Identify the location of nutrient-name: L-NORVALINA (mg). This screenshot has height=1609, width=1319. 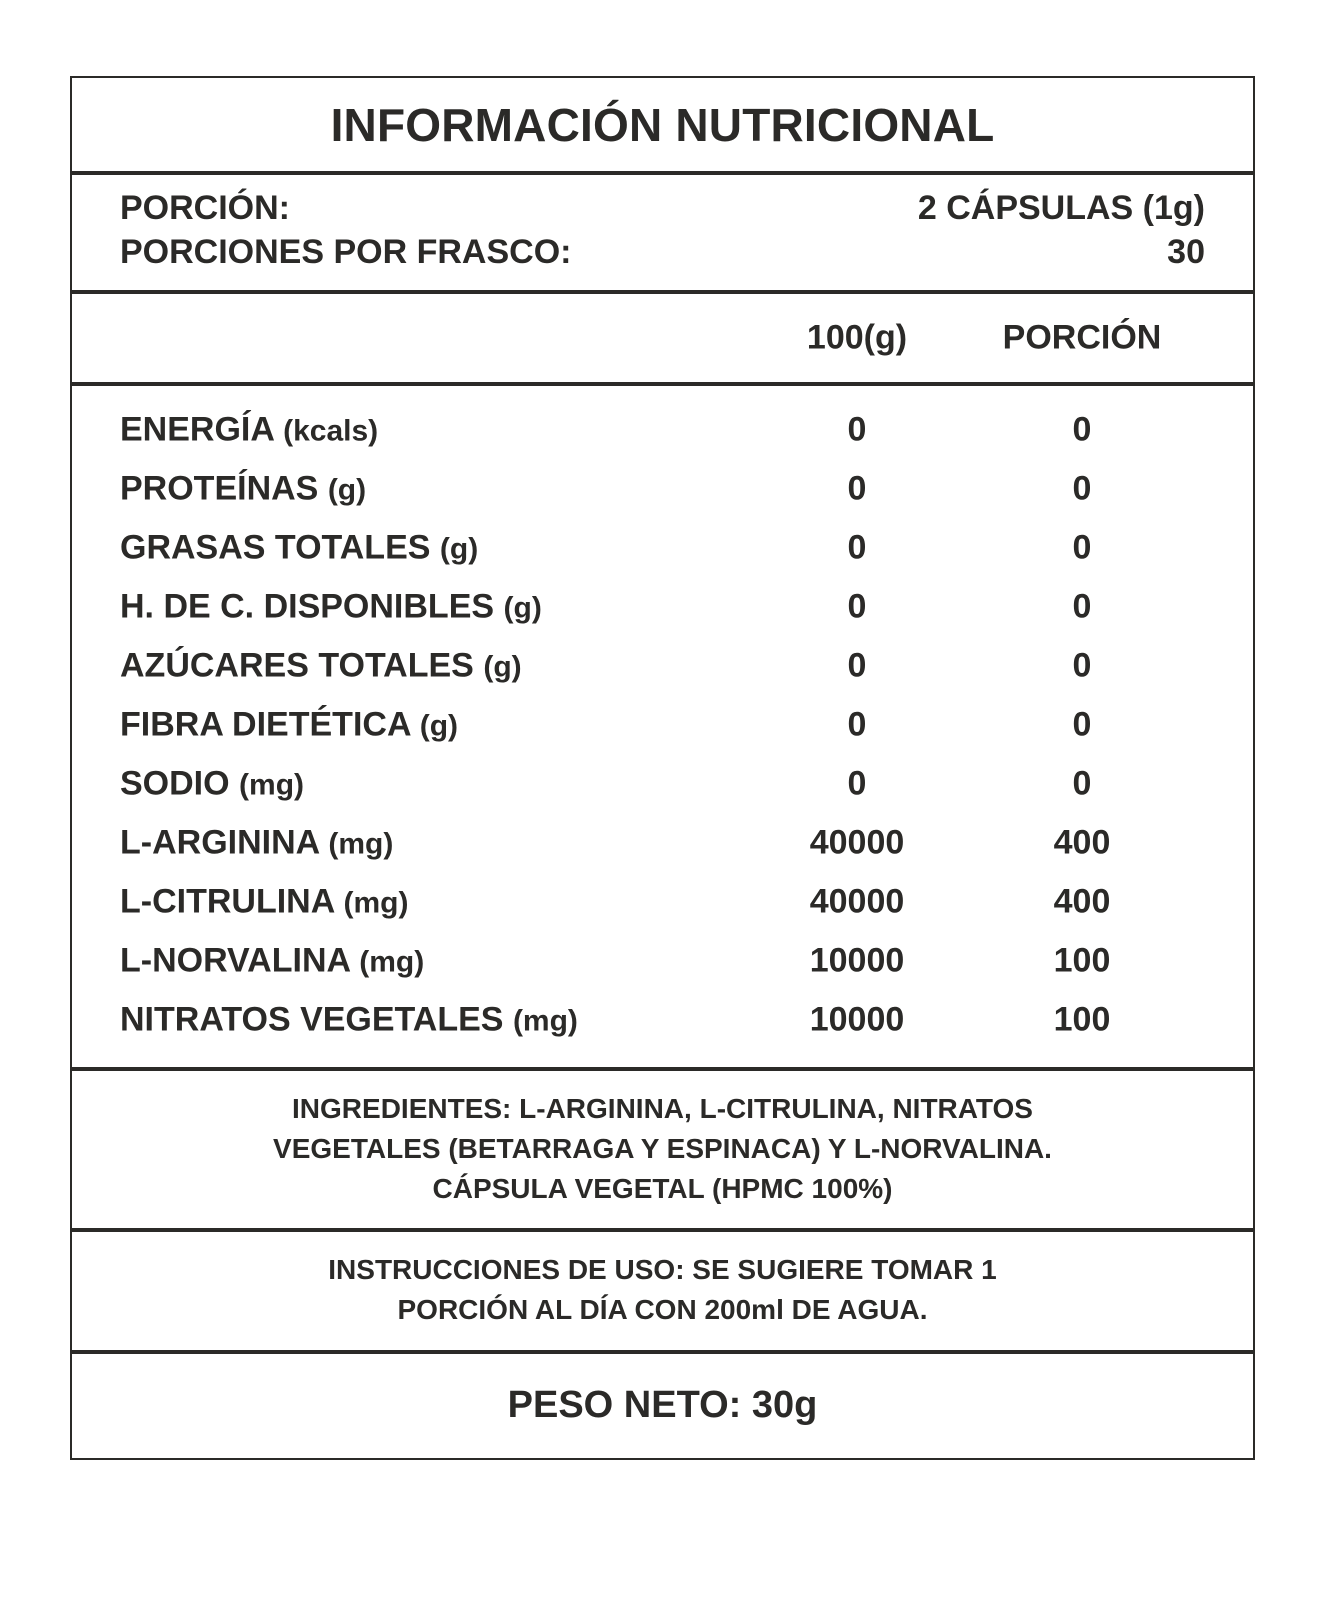
(272, 960).